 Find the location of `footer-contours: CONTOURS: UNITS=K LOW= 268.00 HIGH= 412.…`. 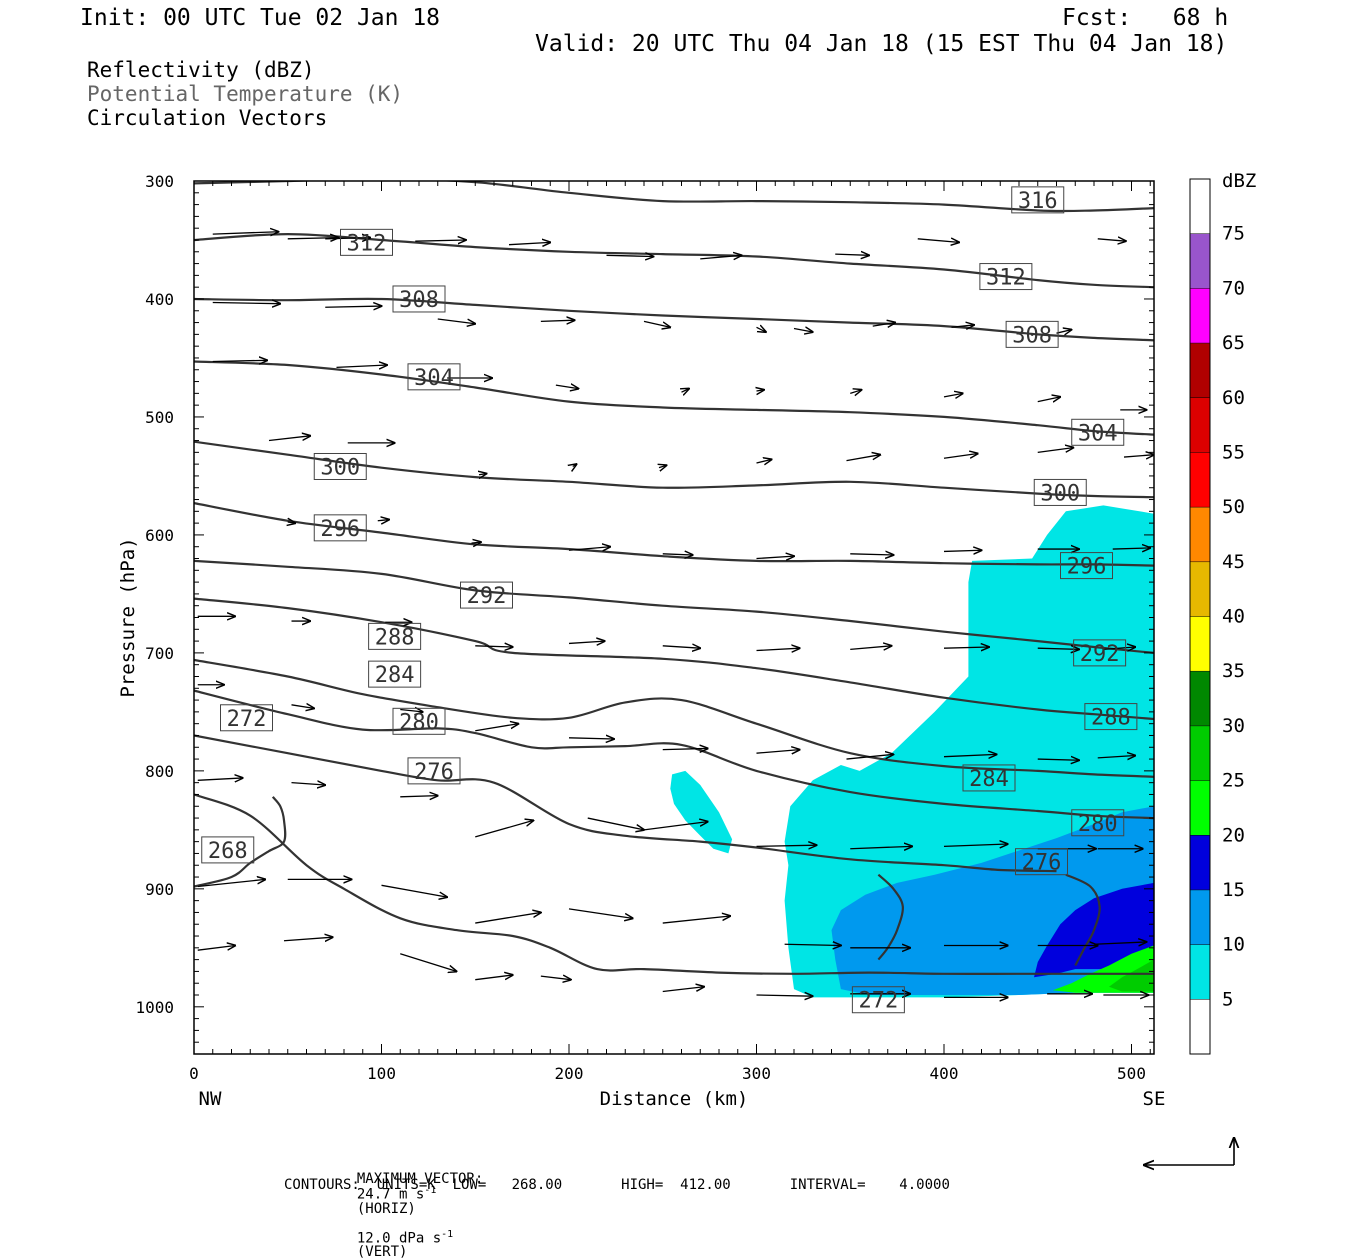

footer-contours: CONTOURS: UNITS=K LOW= 268.00 HIGH= 412.… is located at coordinates (617, 1185).